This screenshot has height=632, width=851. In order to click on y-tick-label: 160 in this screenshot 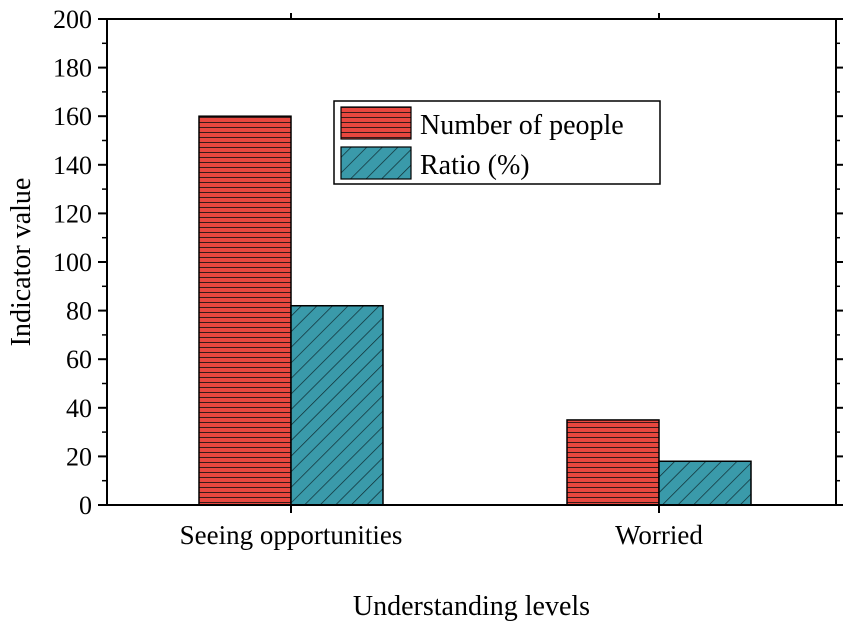, I will do `click(72, 116)`.